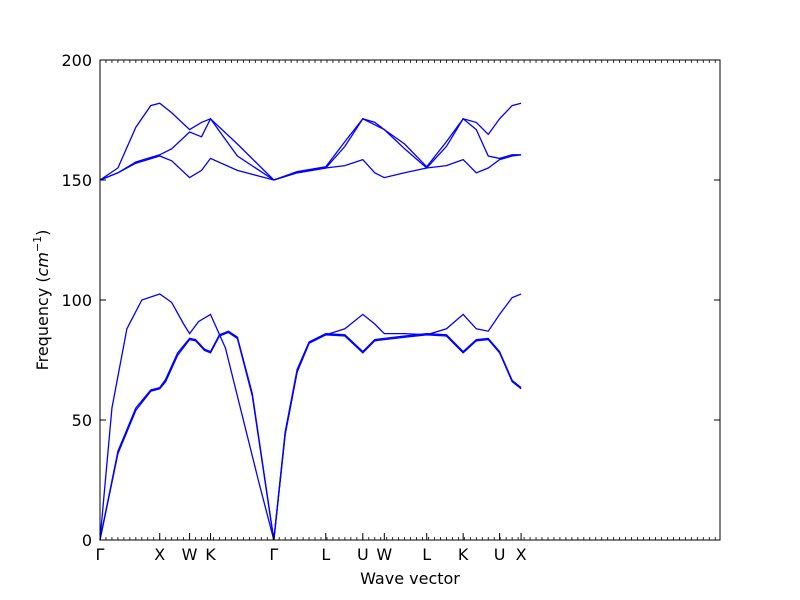  What do you see at coordinates (410, 578) in the screenshot?
I see `x-axis-label: Wave vector` at bounding box center [410, 578].